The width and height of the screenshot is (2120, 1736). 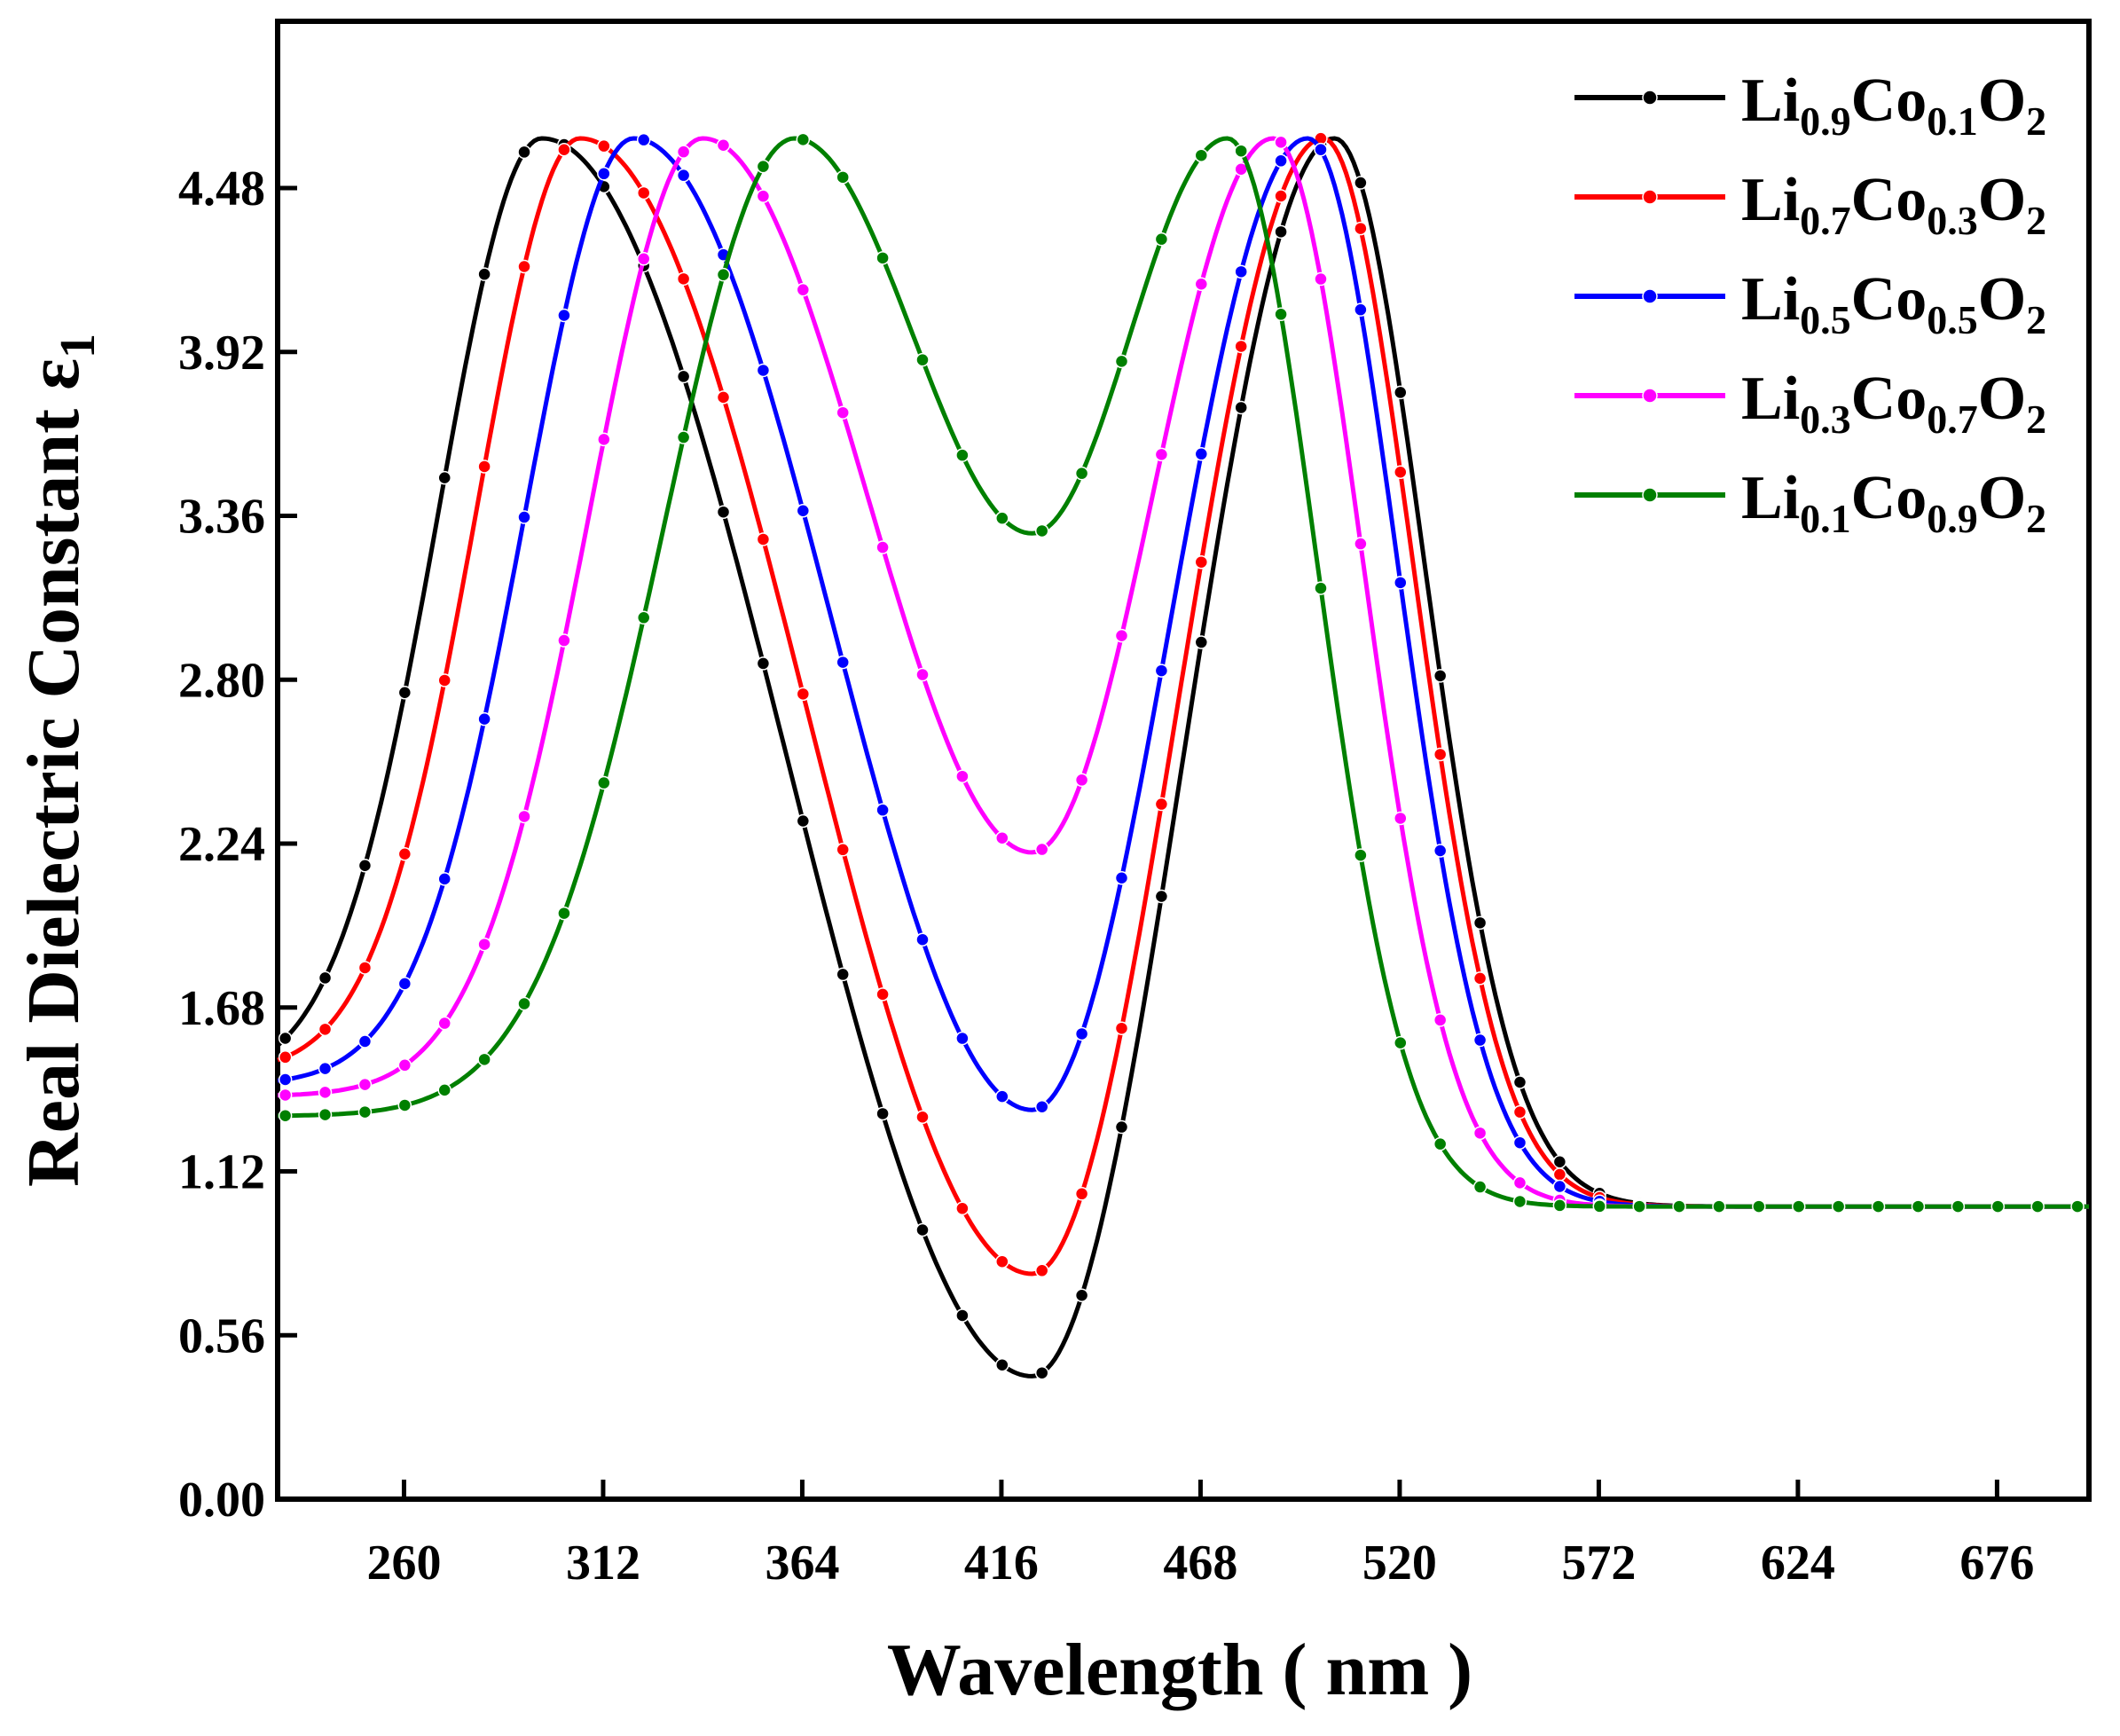 What do you see at coordinates (1952, 419) in the screenshot?
I see `legend-subscript: 0.7` at bounding box center [1952, 419].